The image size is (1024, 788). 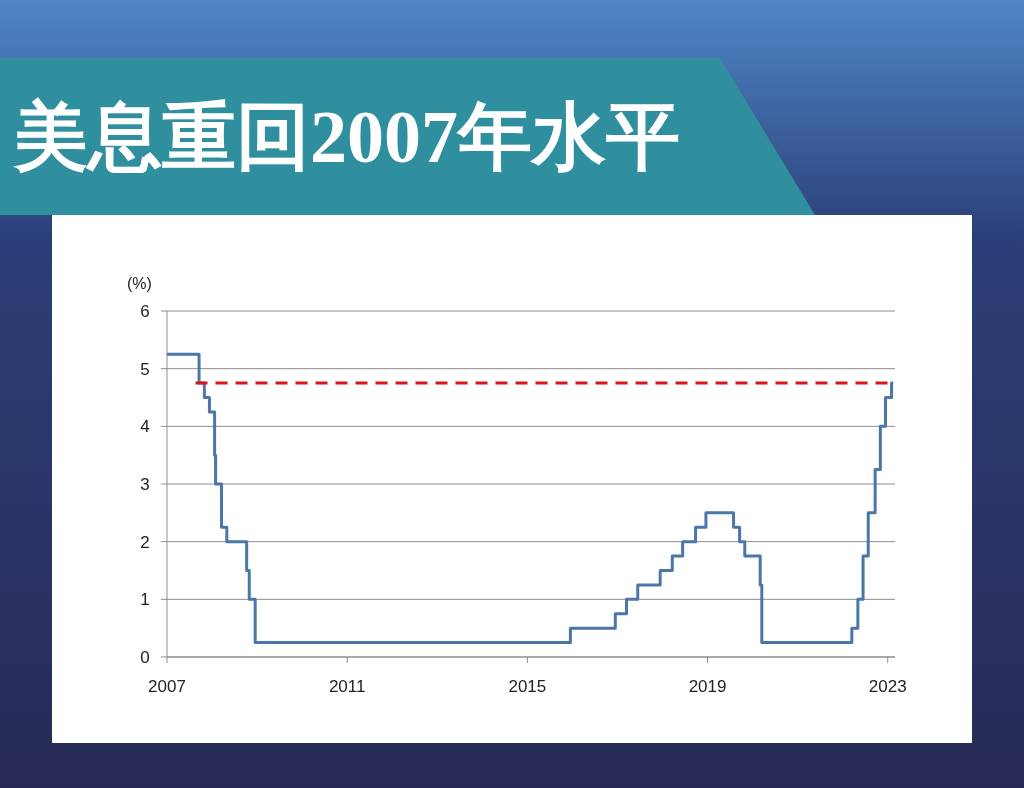 What do you see at coordinates (347, 686) in the screenshot?
I see `x-tick-label: 2011` at bounding box center [347, 686].